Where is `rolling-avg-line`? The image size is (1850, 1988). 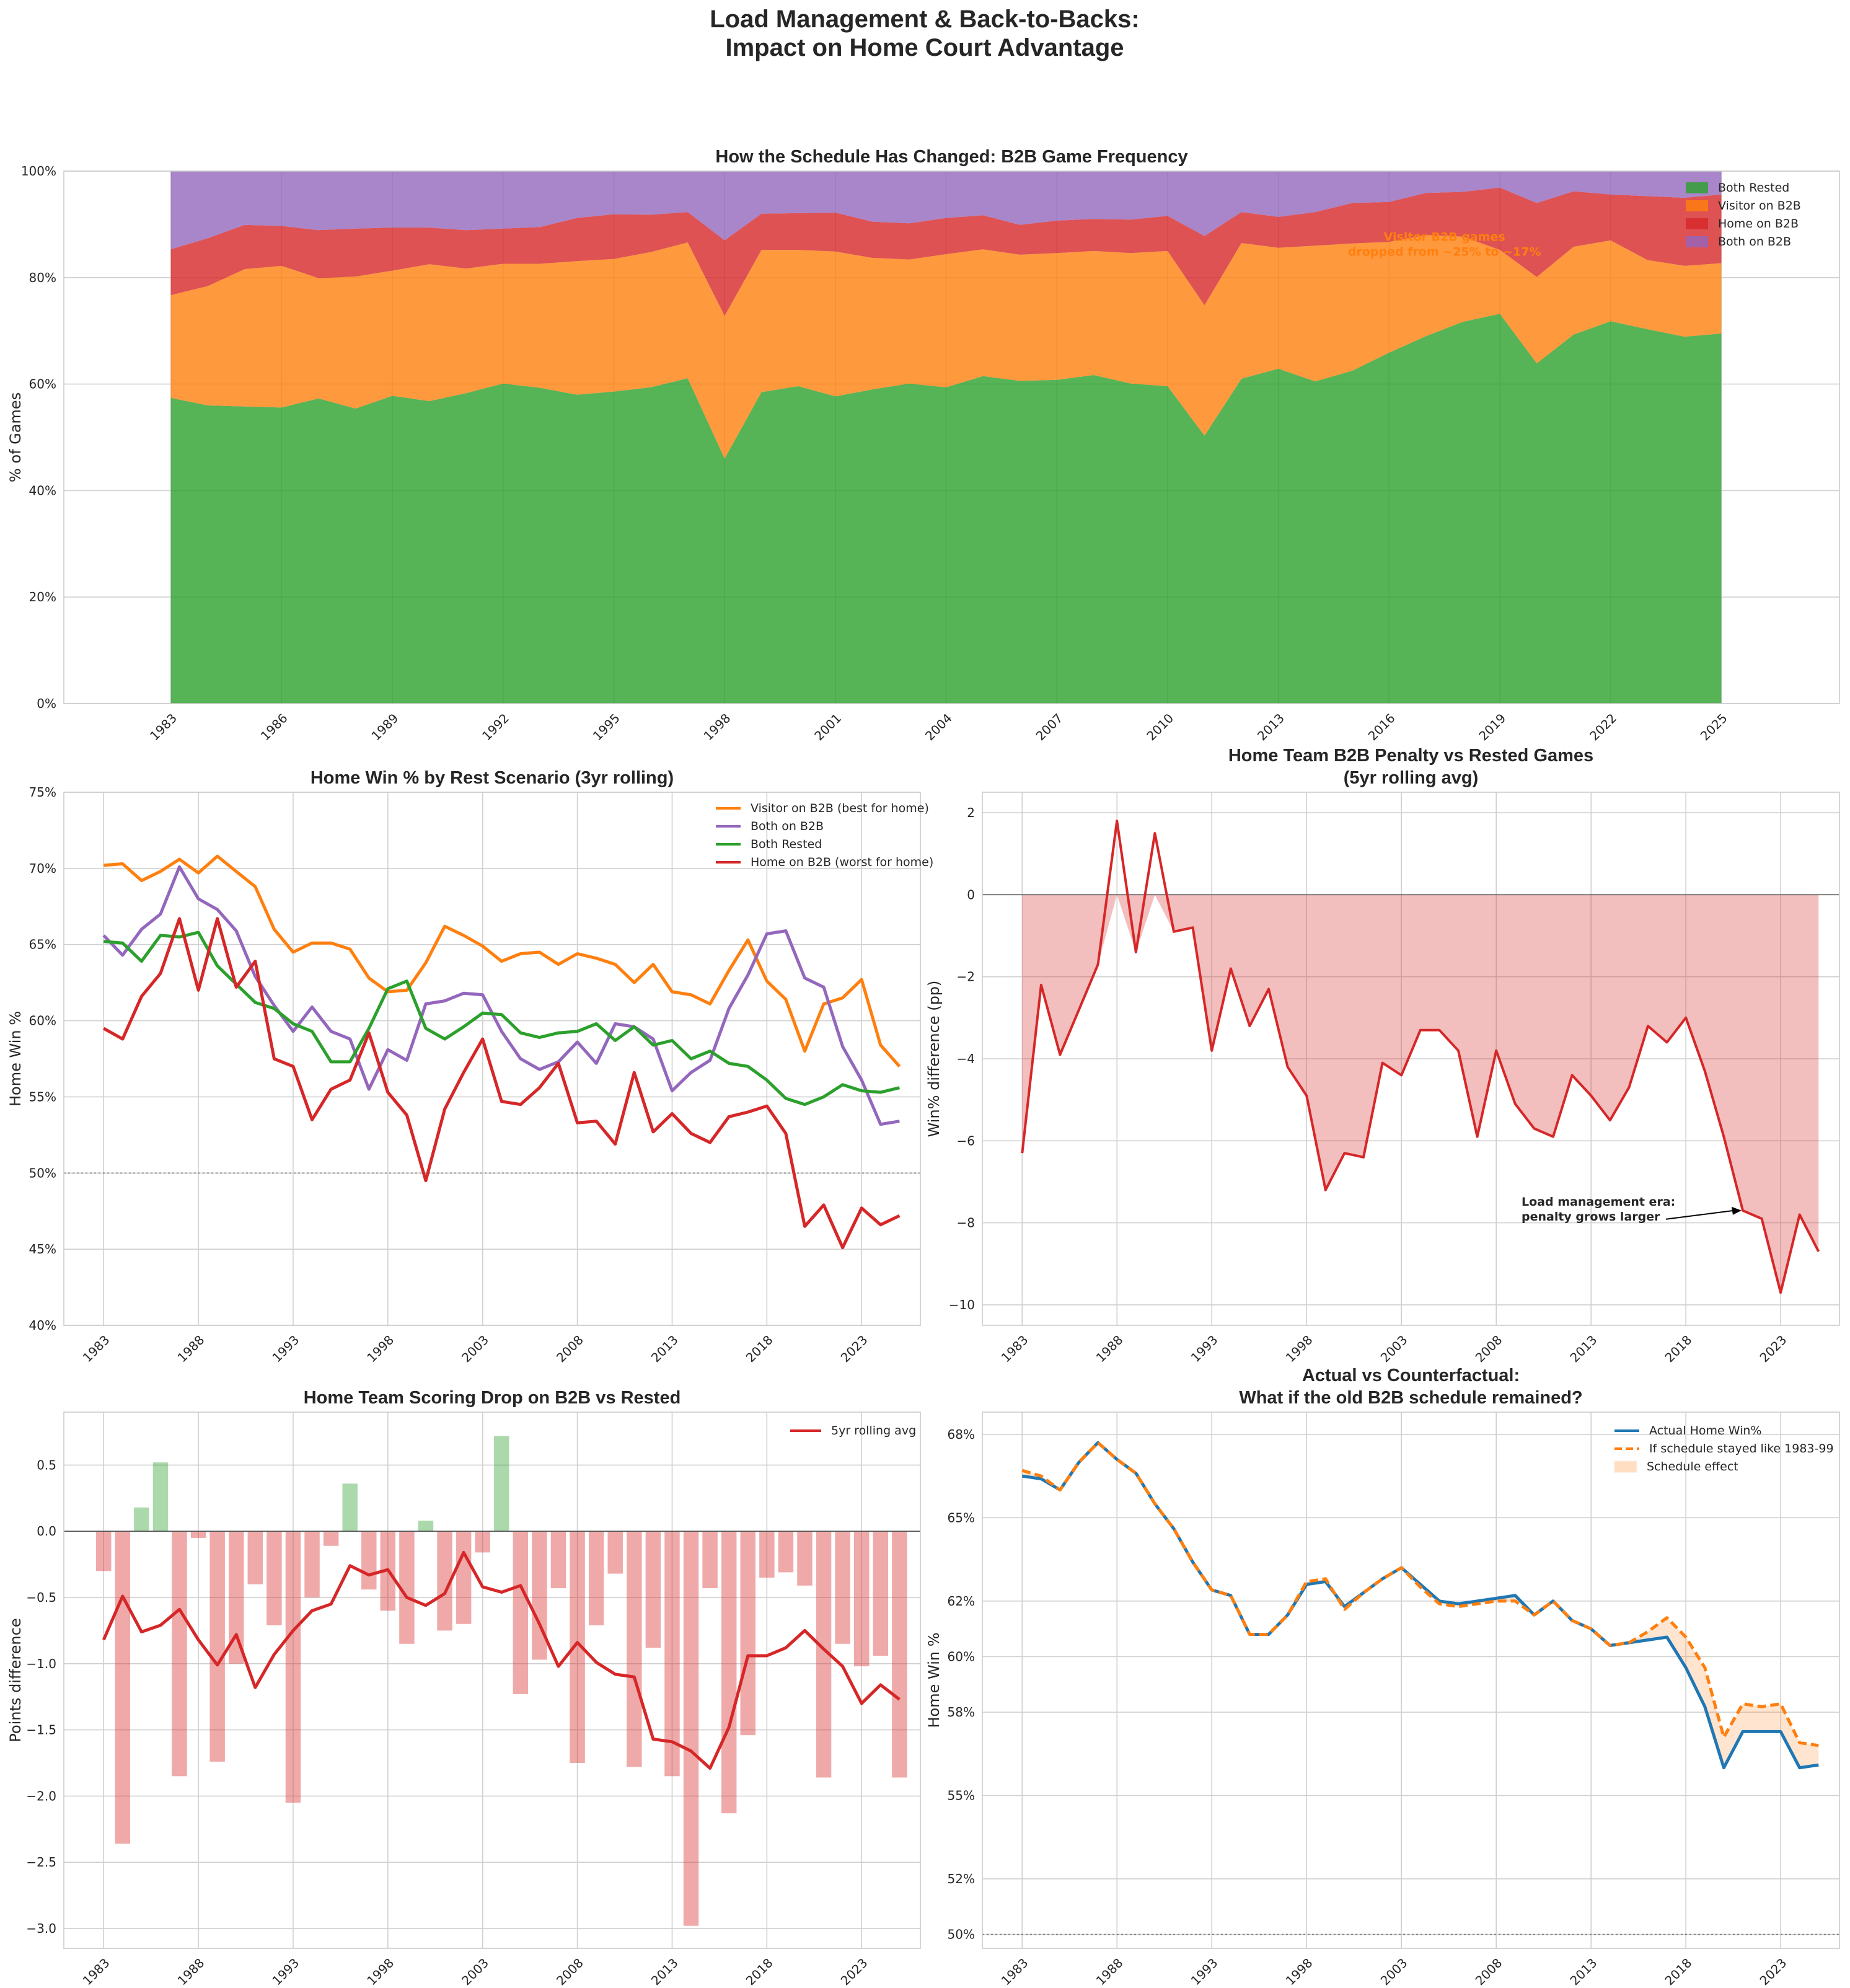 rolling-avg-line is located at coordinates (501, 1660).